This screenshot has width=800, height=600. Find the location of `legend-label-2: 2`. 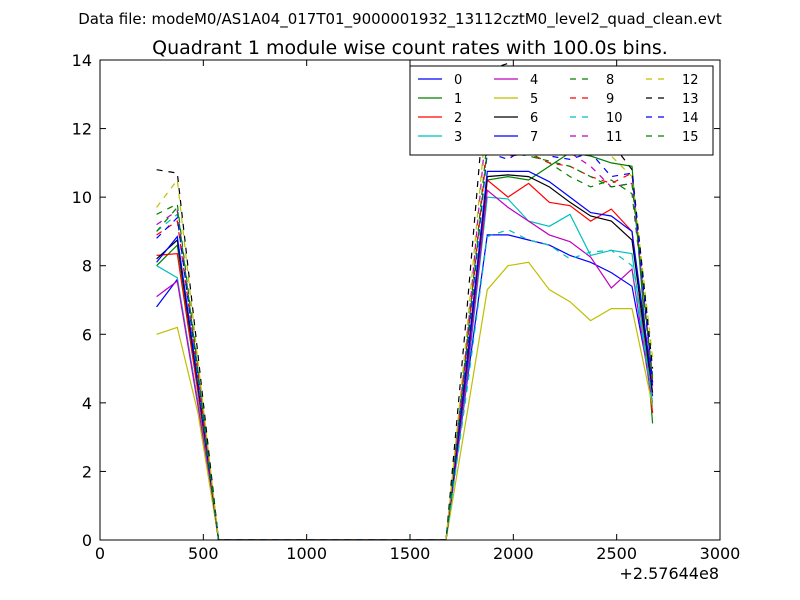

legend-label-2: 2 is located at coordinates (458, 118).